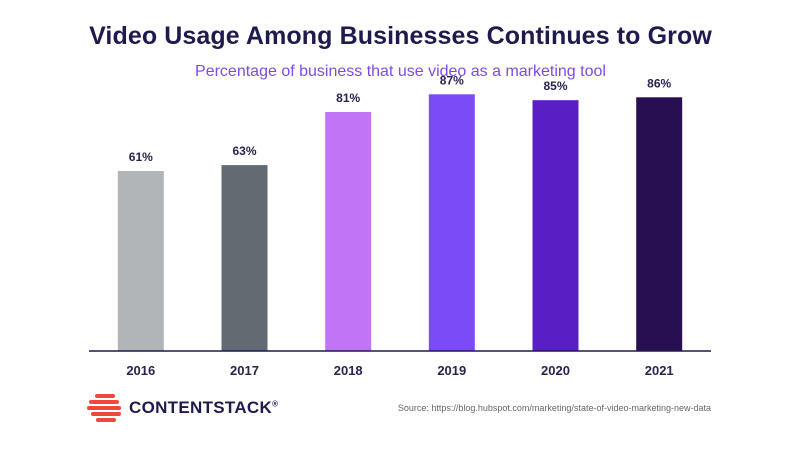  Describe the element at coordinates (141, 157) in the screenshot. I see `bar-value-label-2016: 61%` at that location.